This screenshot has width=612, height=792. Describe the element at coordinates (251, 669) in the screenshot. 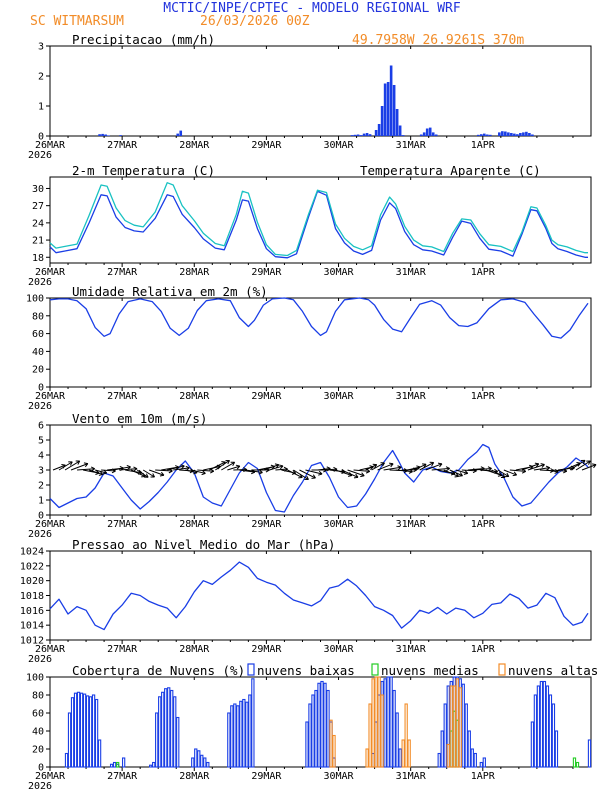

I see `legend-swatch` at that location.